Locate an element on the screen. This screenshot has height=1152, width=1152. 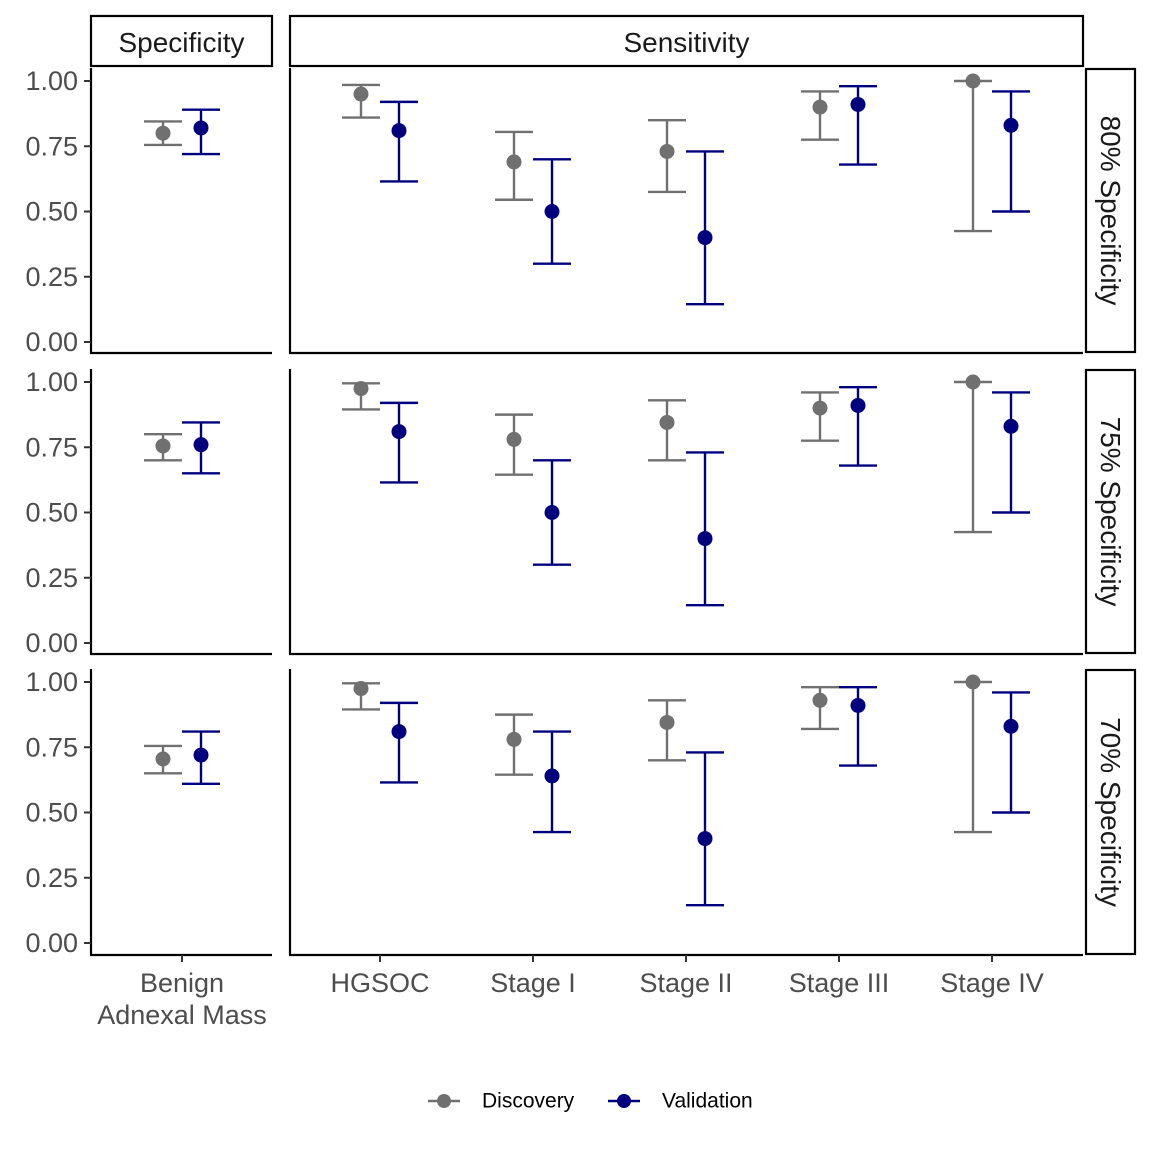
row-strip-75-specificity is located at coordinates (1110, 511).